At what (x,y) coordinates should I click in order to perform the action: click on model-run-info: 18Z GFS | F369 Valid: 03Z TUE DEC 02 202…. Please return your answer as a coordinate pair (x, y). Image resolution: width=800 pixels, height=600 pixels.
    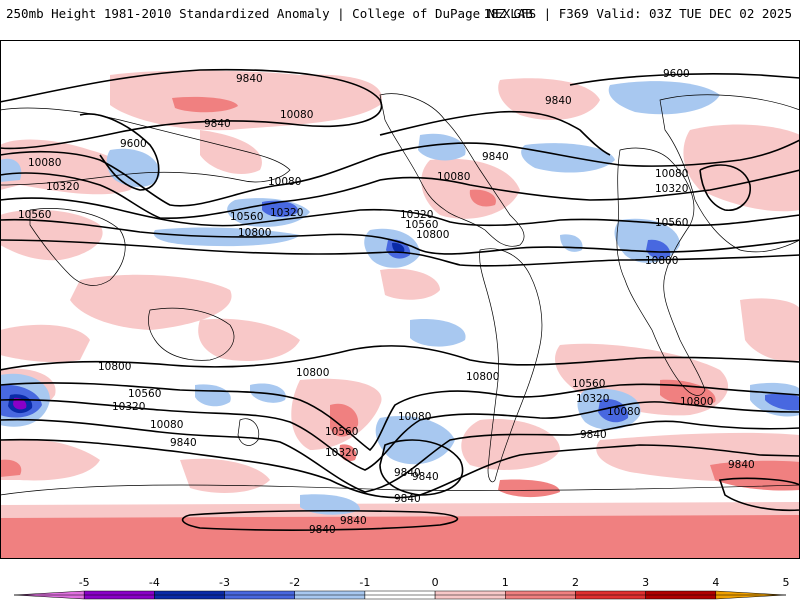
    Looking at the image, I should click on (637, 13).